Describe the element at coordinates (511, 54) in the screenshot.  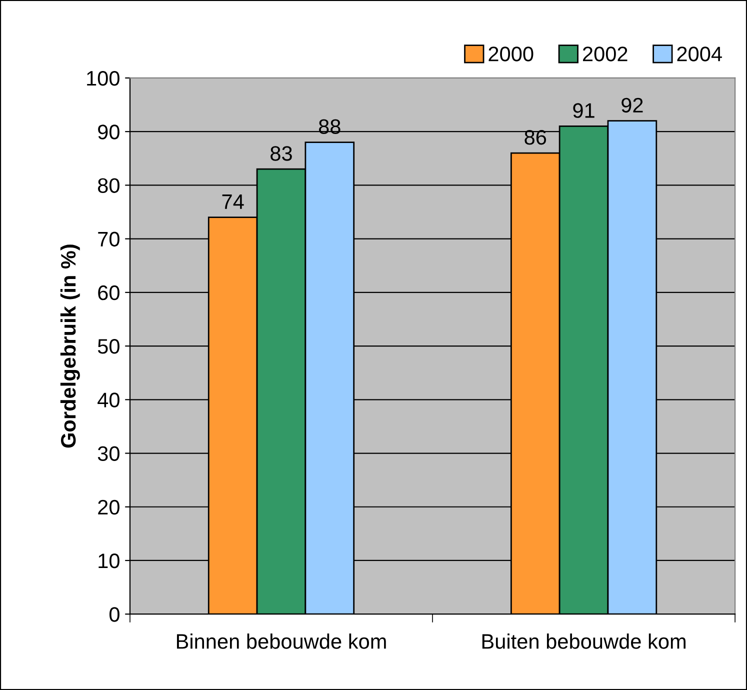
I see `legend-label: 2000` at that location.